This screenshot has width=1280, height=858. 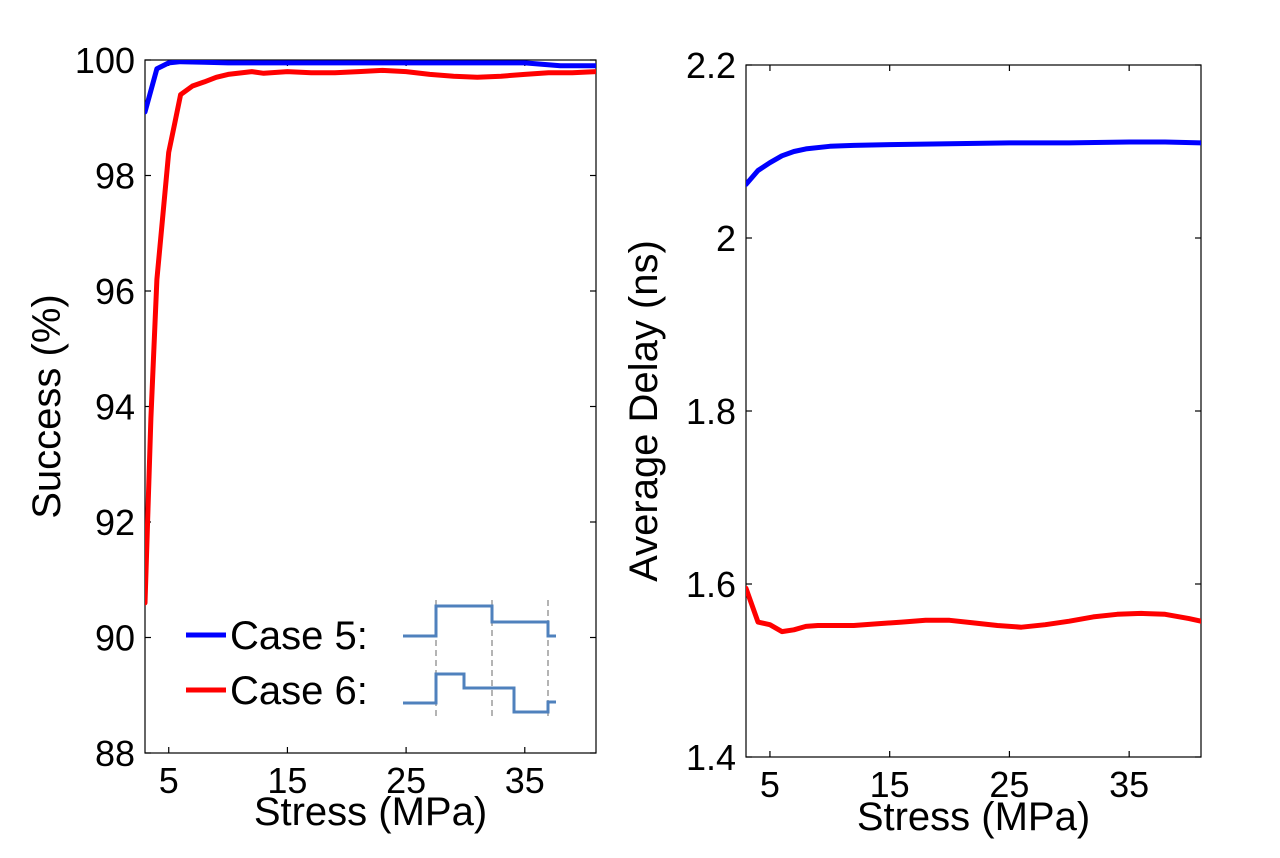 What do you see at coordinates (1129, 784) in the screenshot?
I see `delay-x-tick-label: 35` at bounding box center [1129, 784].